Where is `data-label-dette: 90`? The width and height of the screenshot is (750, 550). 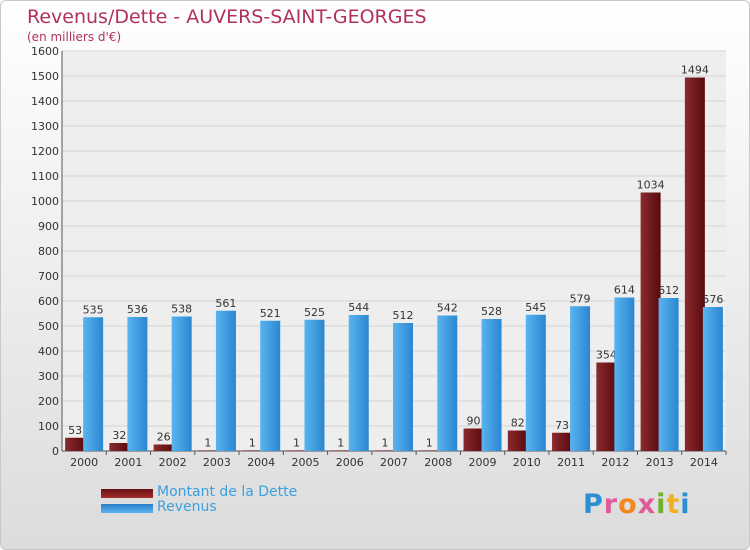
data-label-dette: 90 is located at coordinates (474, 421).